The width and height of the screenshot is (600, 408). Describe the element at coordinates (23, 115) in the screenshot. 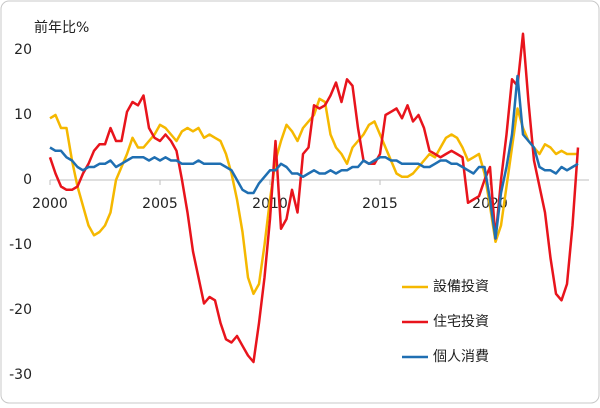

I see `y-tick-label: 10` at that location.